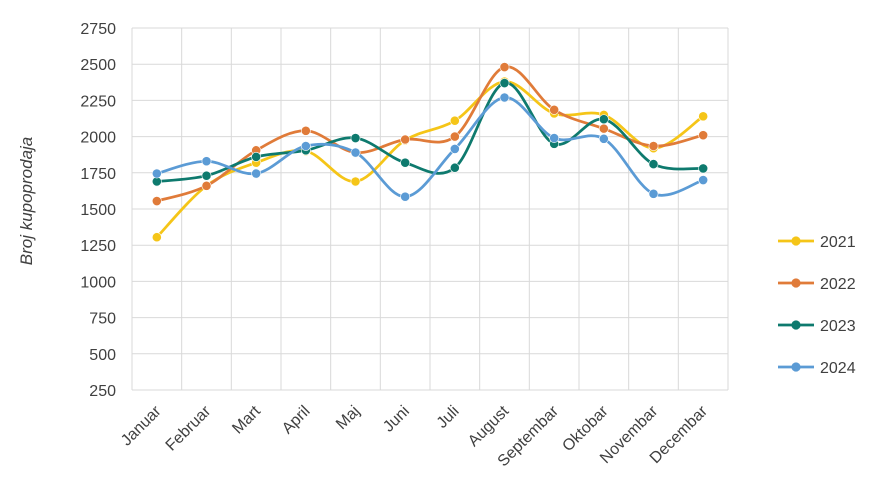 This screenshot has height=493, width=879. Describe the element at coordinates (98, 101) in the screenshot. I see `y-tick-label: 2250` at that location.